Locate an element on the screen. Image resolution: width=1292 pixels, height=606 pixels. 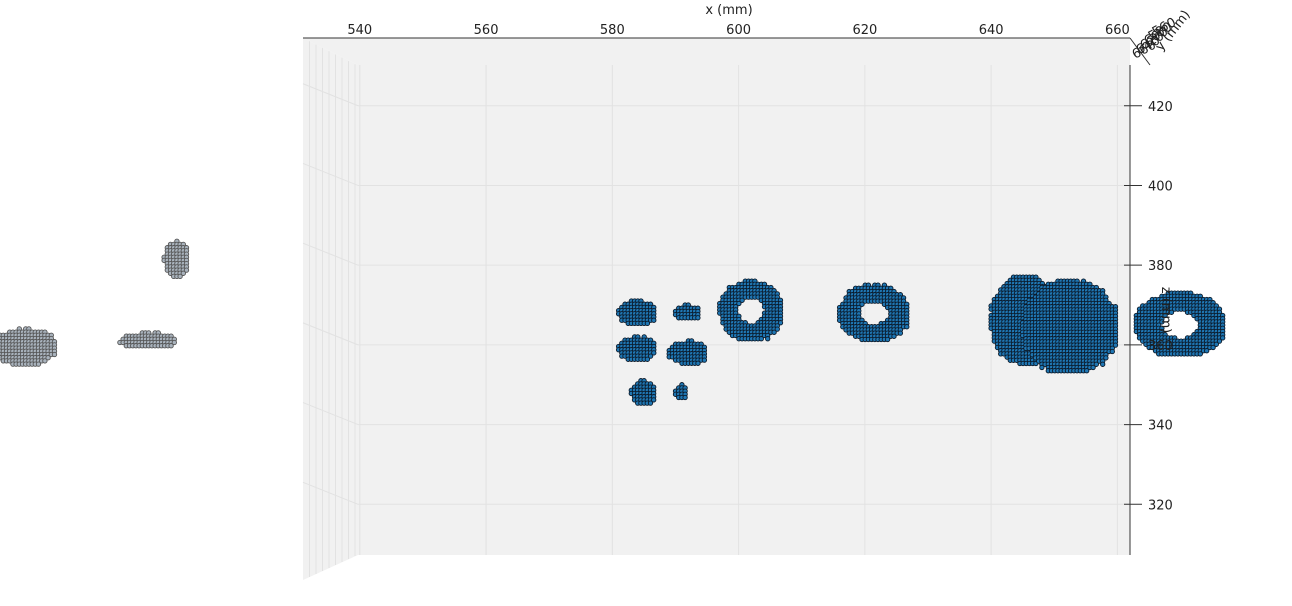
left-pane is located at coordinates (330, 309).